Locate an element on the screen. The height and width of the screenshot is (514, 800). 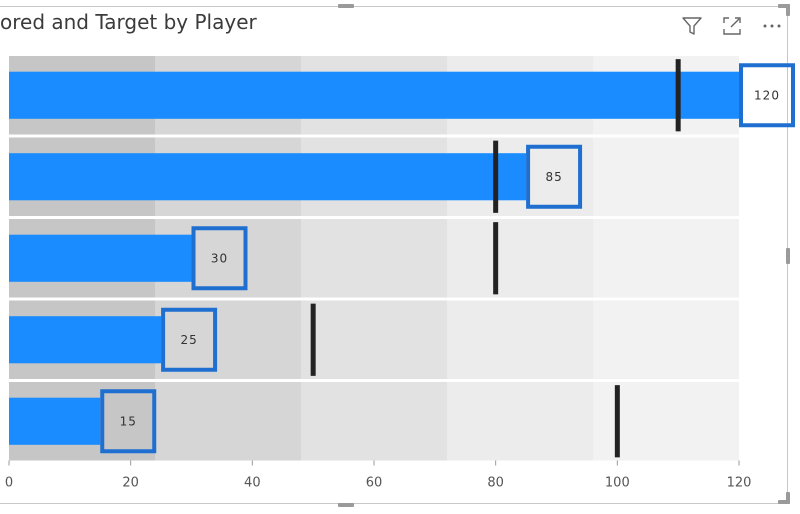
x-tick-label: 60 is located at coordinates (374, 483).